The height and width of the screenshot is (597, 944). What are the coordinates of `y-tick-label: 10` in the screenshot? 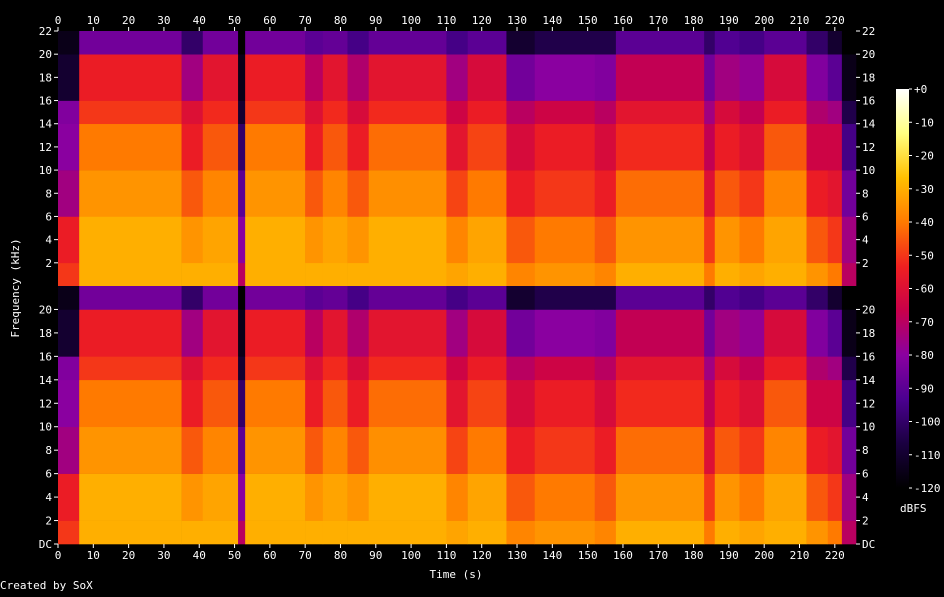 It's located at (45, 170).